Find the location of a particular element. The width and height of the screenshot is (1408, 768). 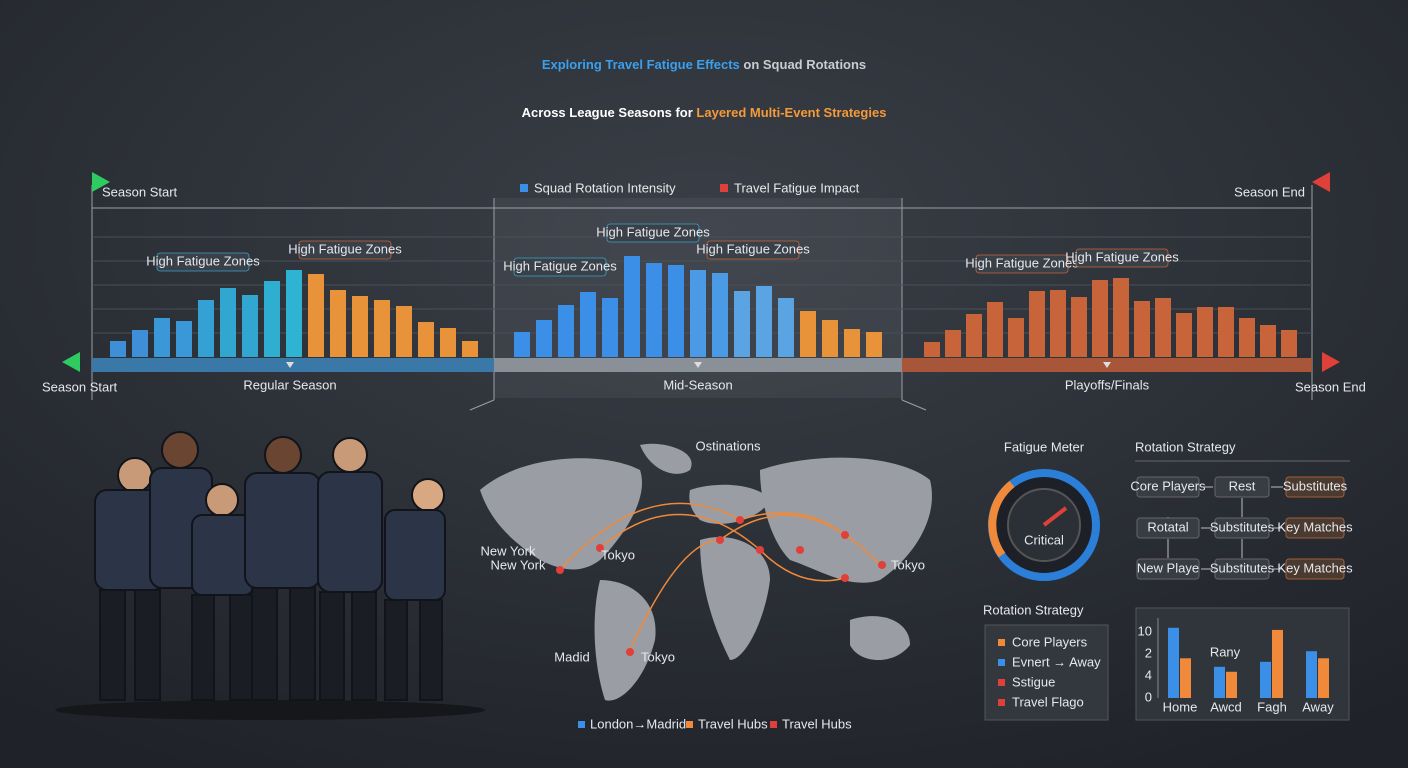

x-tick-label: Fagh is located at coordinates (1272, 706).